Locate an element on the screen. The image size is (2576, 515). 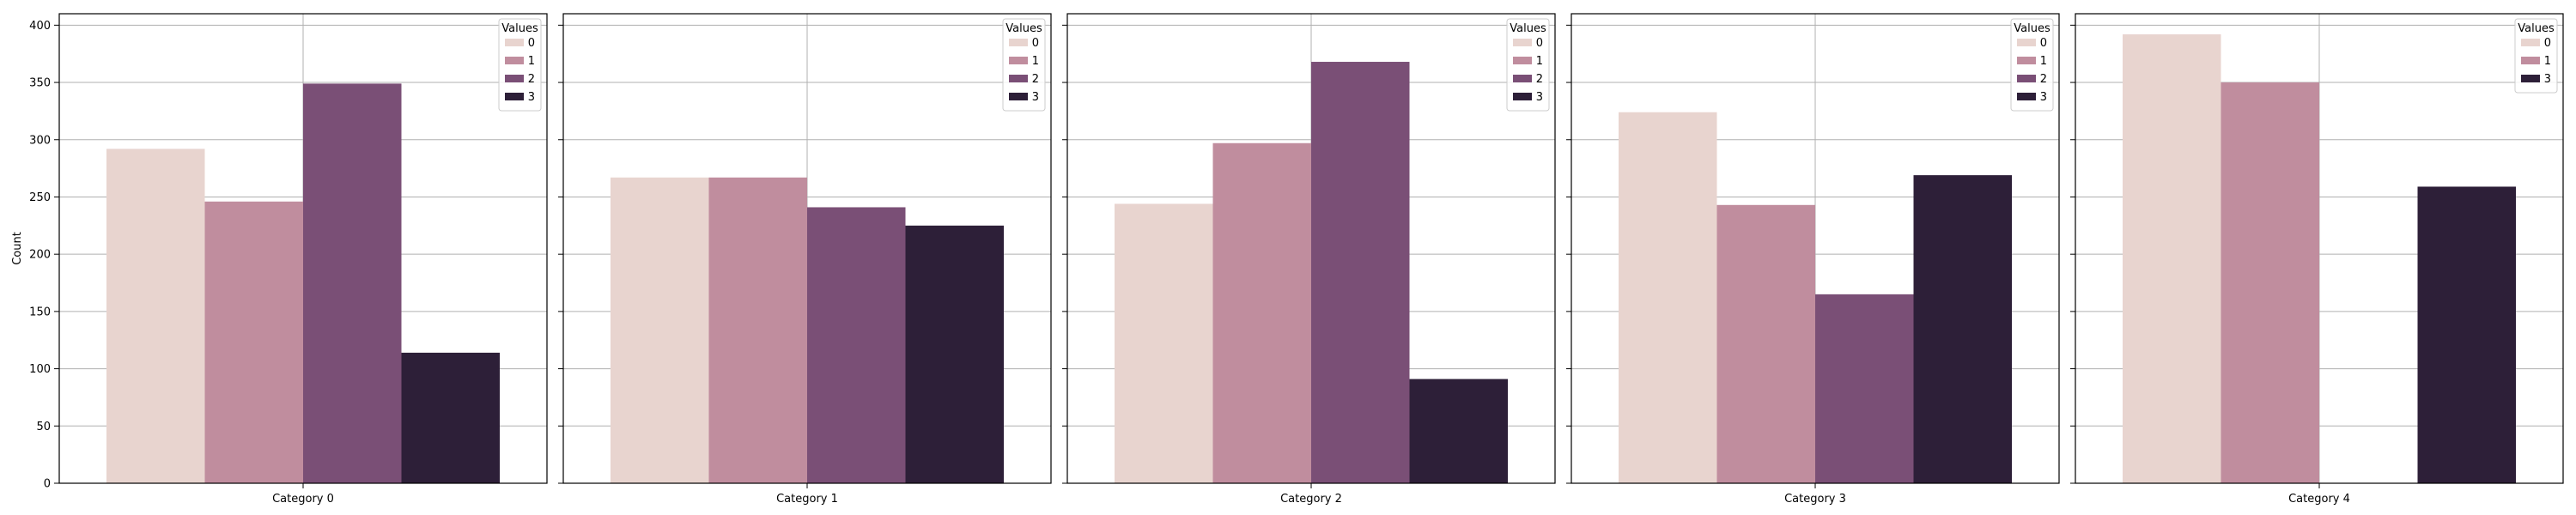
y-tick-label: 150 is located at coordinates (40, 312).